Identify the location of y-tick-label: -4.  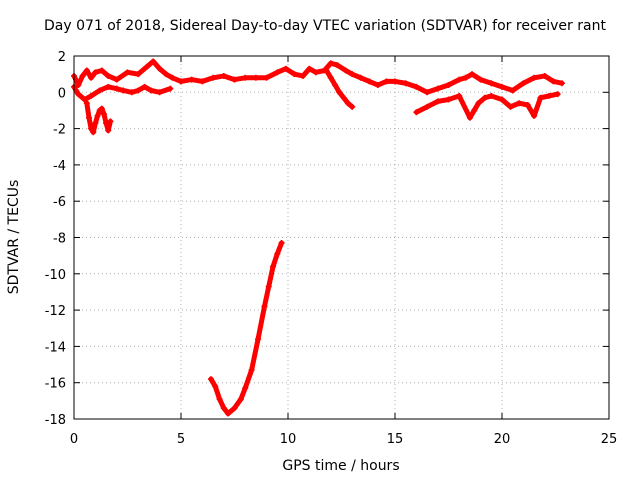
(59, 166).